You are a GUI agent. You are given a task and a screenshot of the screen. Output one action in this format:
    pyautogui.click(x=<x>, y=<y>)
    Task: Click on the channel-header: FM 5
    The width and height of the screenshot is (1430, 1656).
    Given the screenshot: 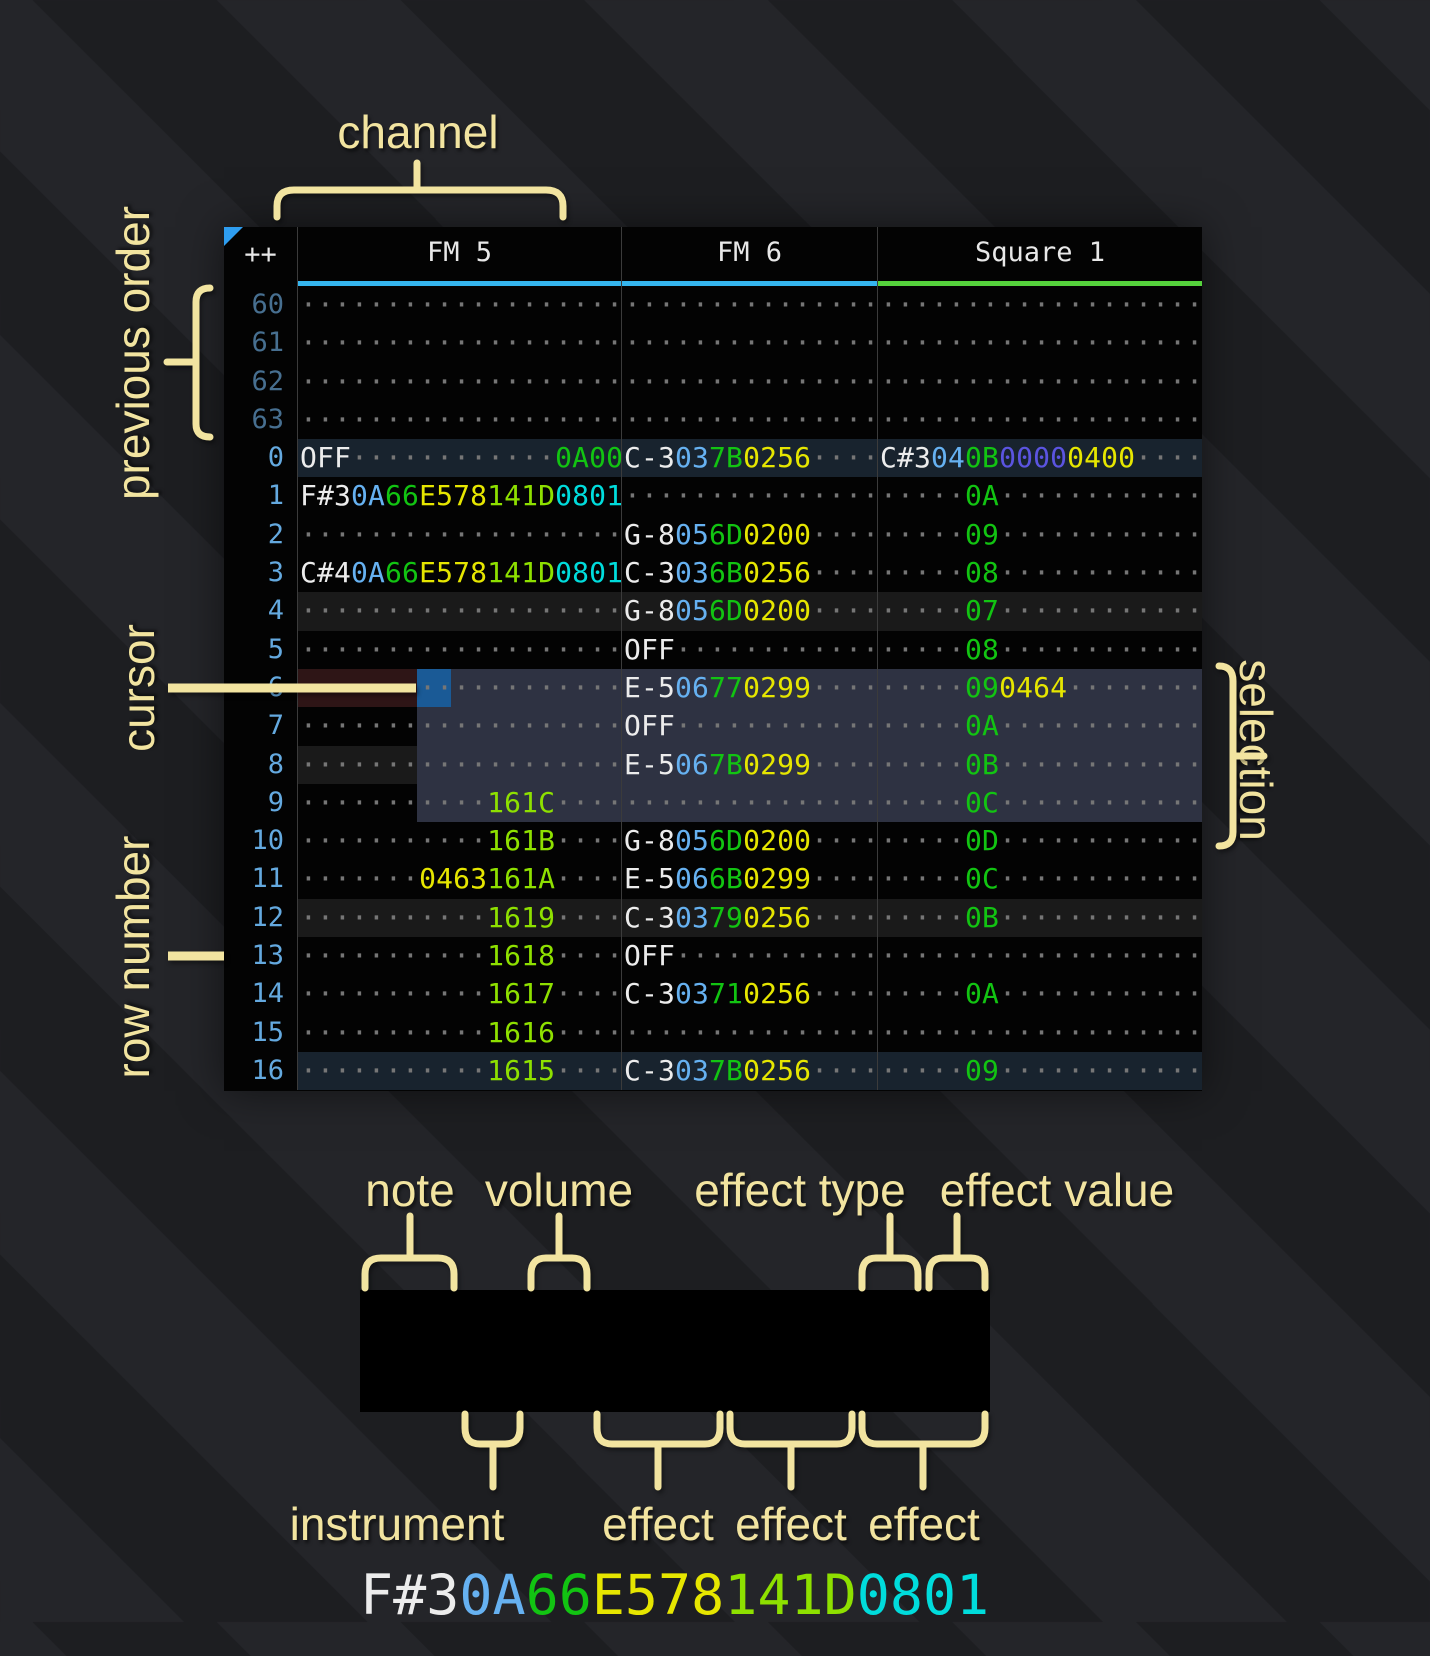 What is the action you would take?
    pyautogui.click(x=459, y=256)
    